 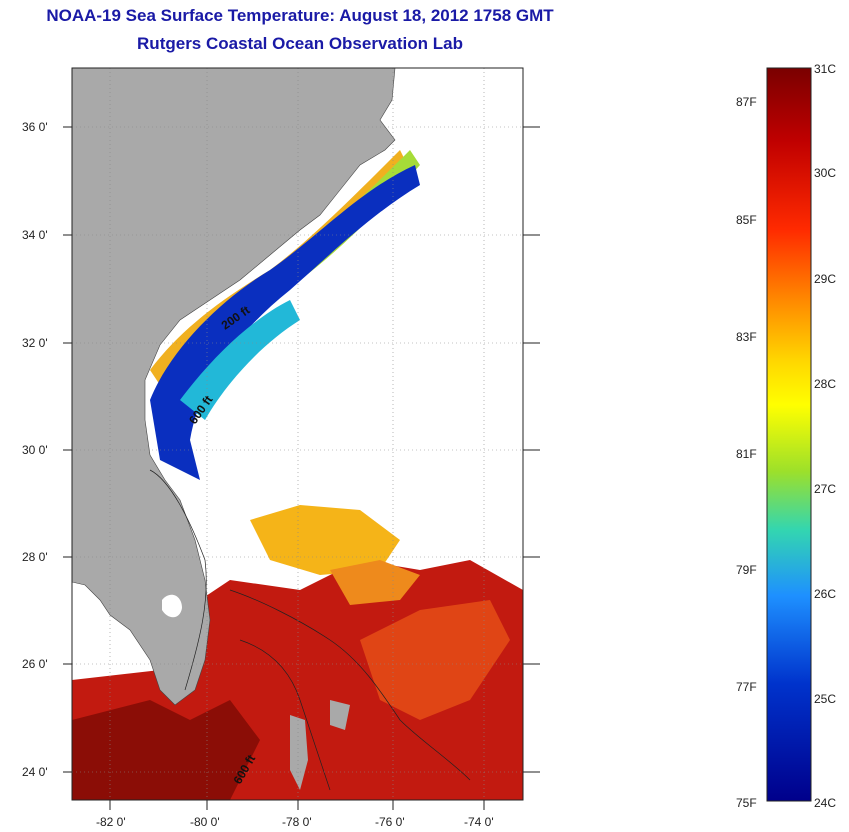 What do you see at coordinates (825, 384) in the screenshot?
I see `colorbar-c-label: 28C` at bounding box center [825, 384].